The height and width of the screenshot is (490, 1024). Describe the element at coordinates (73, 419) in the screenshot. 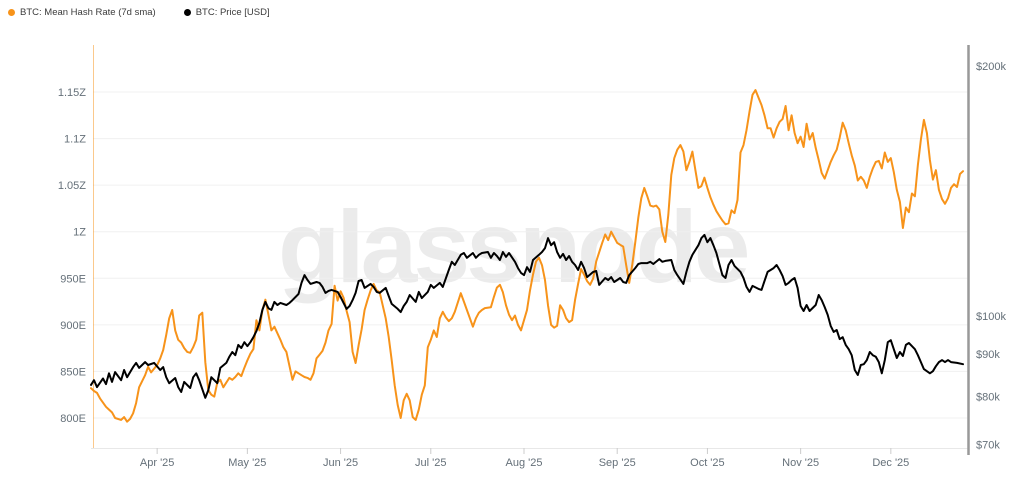

I see `left-axis-tick-label: 800E` at that location.